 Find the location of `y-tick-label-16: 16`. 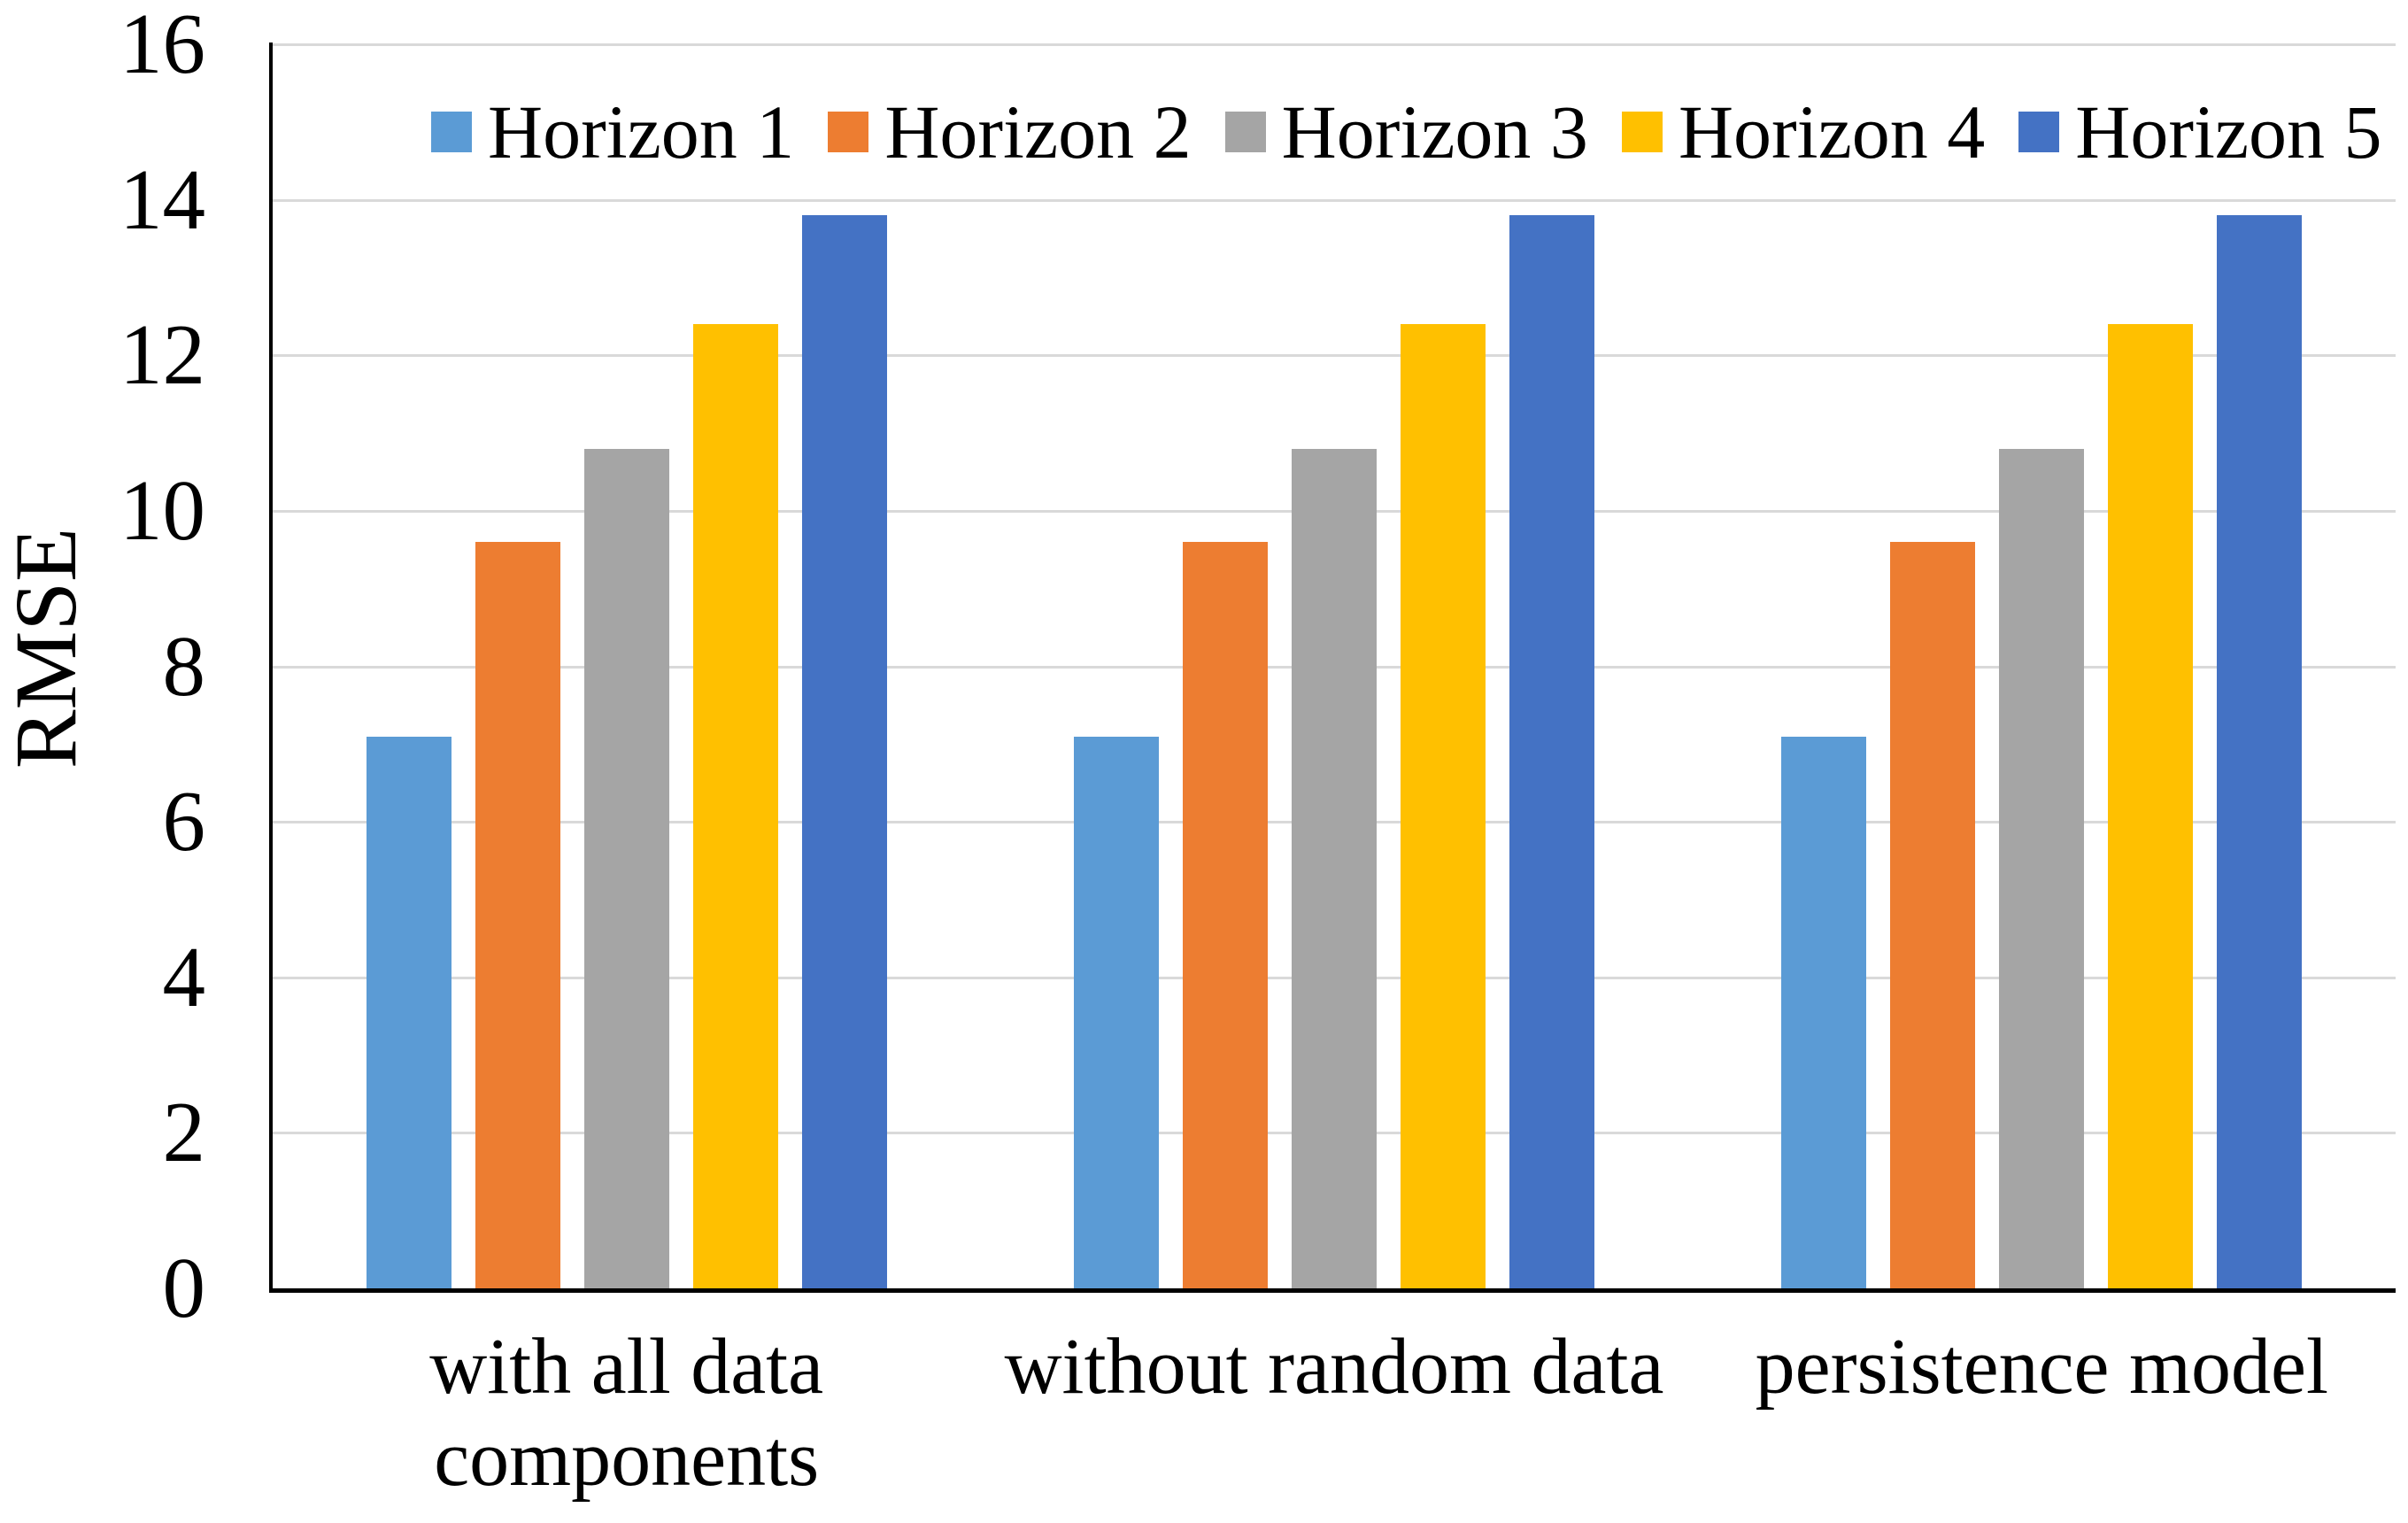

y-tick-label-16: 16 is located at coordinates (162, 45).